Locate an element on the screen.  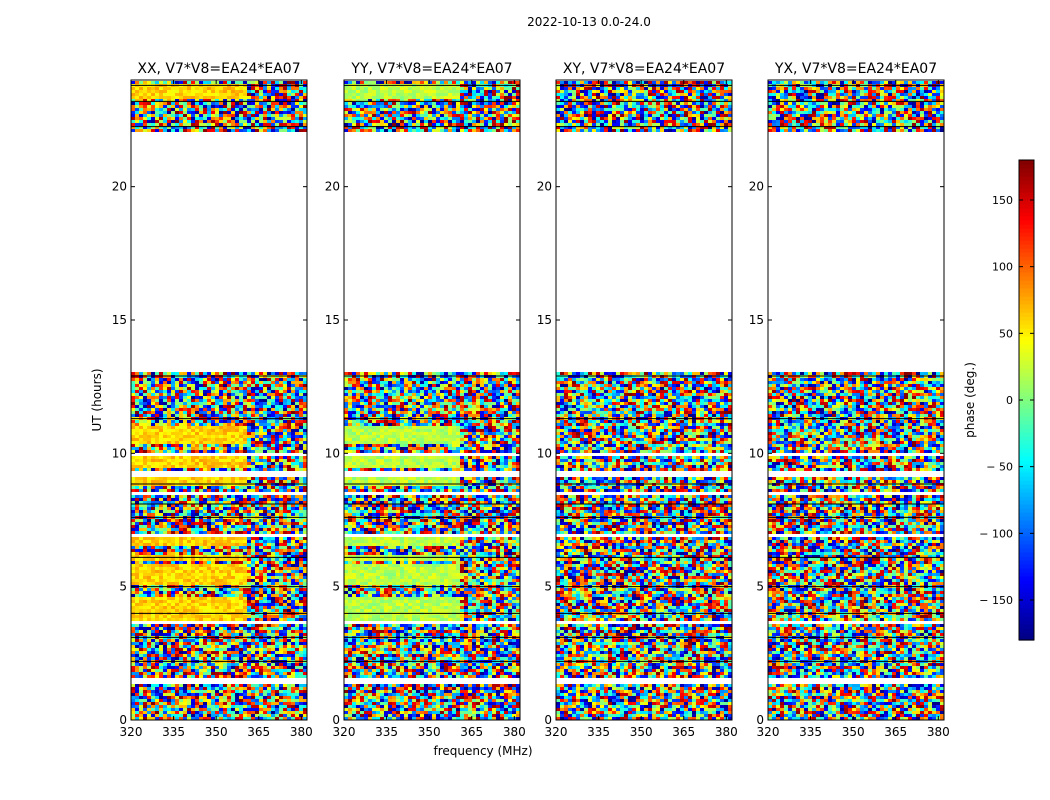
x-tick-label: 335 is located at coordinates (386, 732).